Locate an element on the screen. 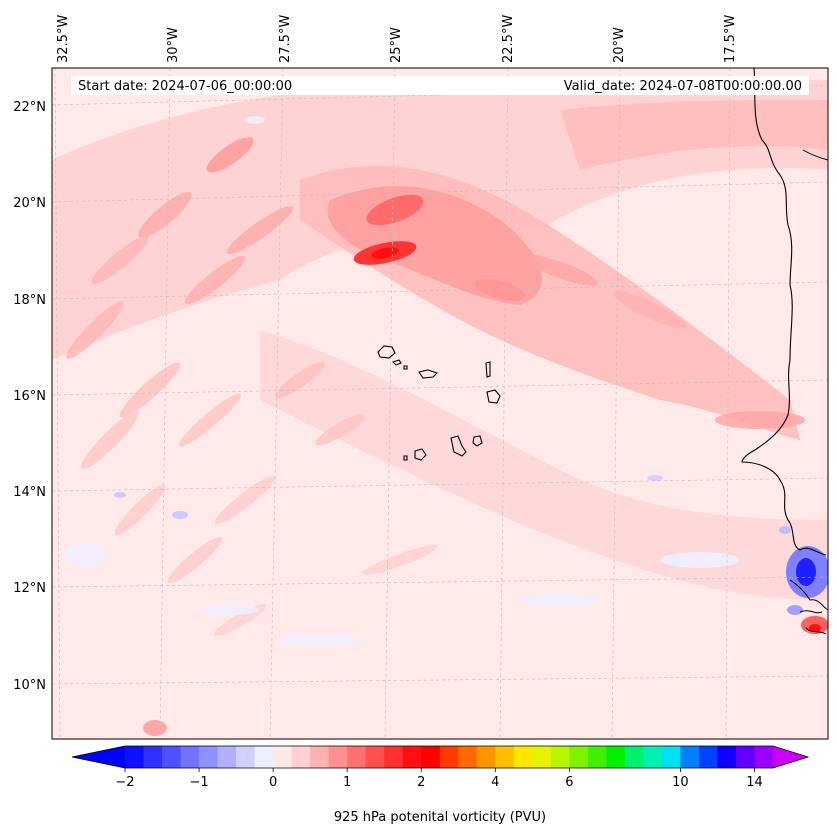 The width and height of the screenshot is (837, 836). africa-coastline is located at coordinates (784, 312).